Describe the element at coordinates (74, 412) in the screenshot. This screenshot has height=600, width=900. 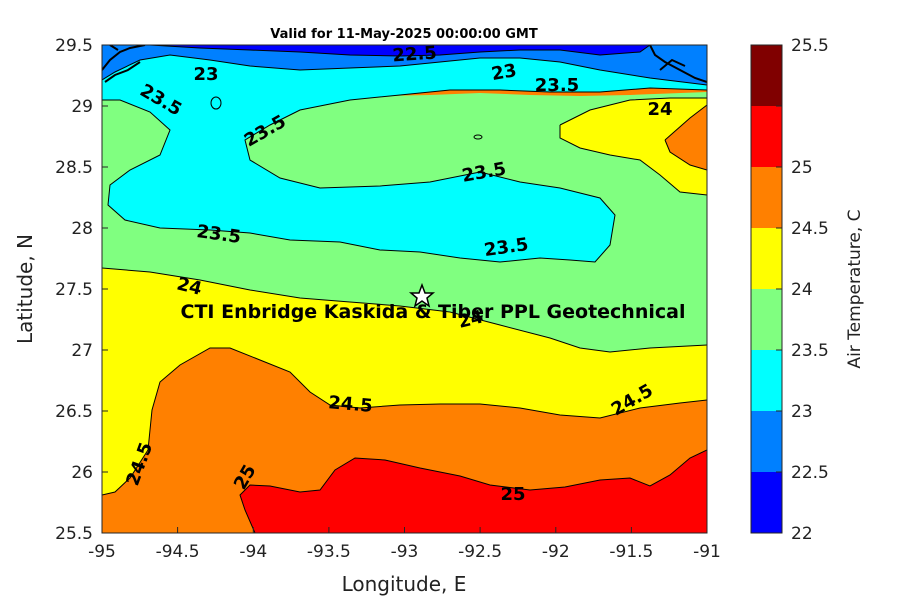
I see `y-tick-label: 26.5` at that location.